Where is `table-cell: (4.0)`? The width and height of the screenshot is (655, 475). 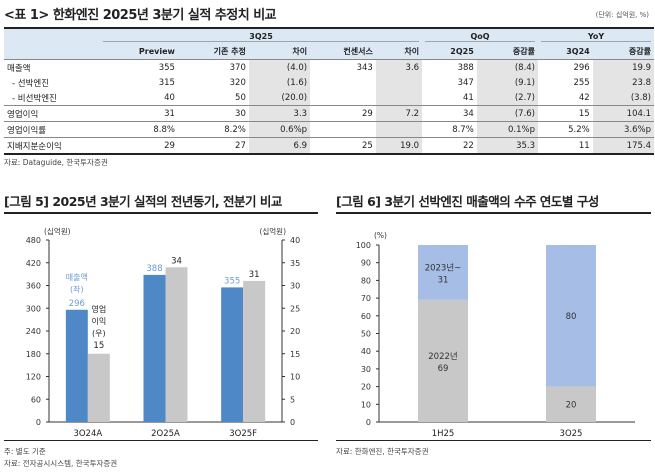
table-cell: (4.0) is located at coordinates (279, 67).